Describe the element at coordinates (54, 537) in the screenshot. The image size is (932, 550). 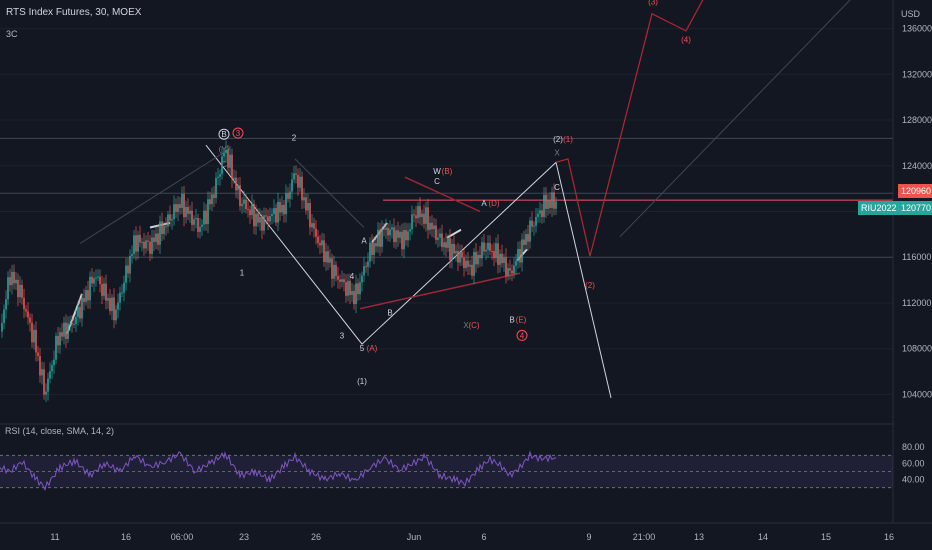
I see `time-tick-label: 11` at that location.